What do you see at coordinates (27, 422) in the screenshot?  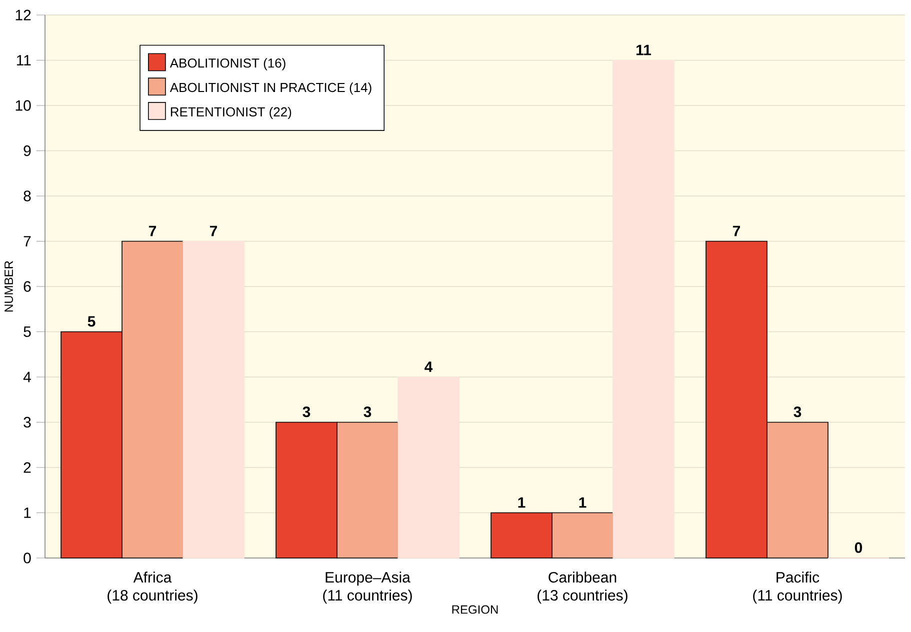 I see `y-tick-label: 3` at bounding box center [27, 422].